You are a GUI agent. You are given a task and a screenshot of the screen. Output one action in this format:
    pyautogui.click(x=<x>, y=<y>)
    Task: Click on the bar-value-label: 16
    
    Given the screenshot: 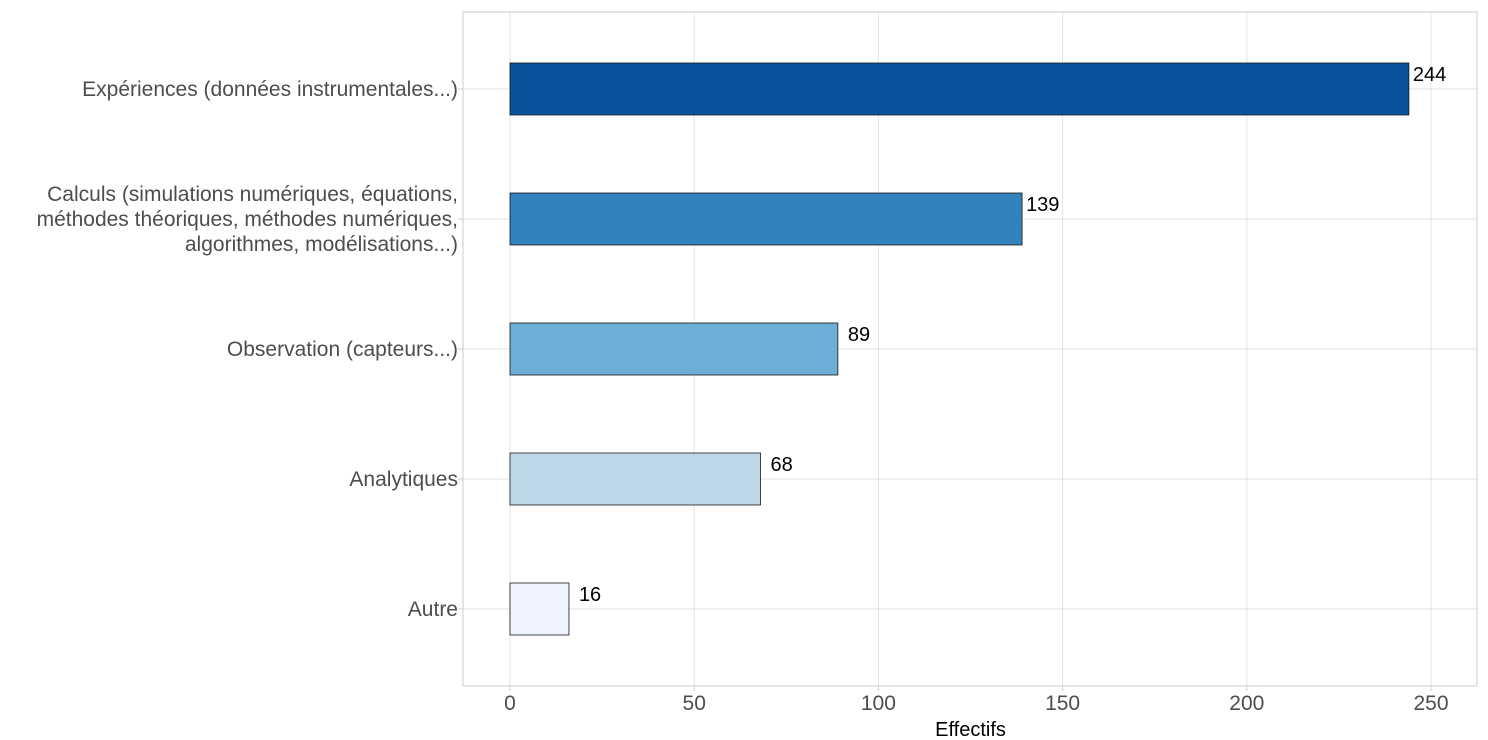 What is the action you would take?
    pyautogui.click(x=590, y=595)
    